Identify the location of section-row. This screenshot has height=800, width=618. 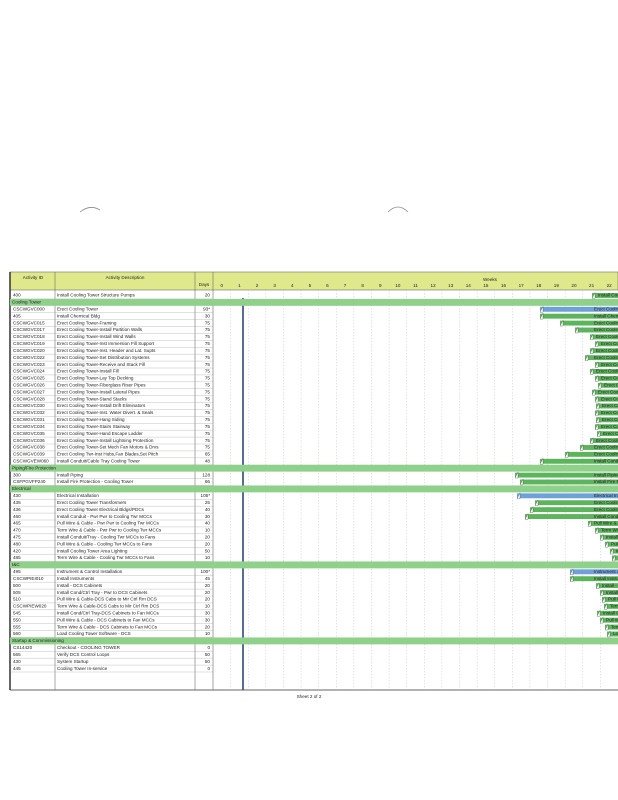
(314, 641).